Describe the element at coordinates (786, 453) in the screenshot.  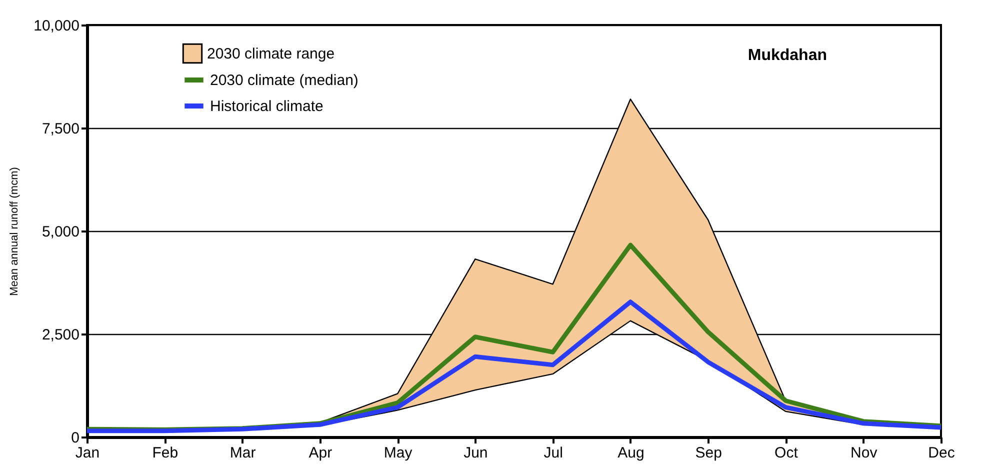
I see `x-tick-label: Oct` at that location.